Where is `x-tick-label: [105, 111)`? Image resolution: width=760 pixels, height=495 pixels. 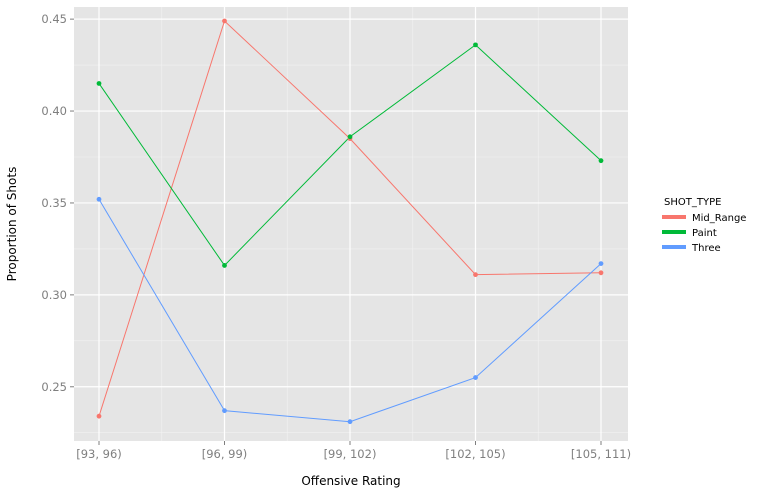 x-tick-label: [105, 111) is located at coordinates (601, 454).